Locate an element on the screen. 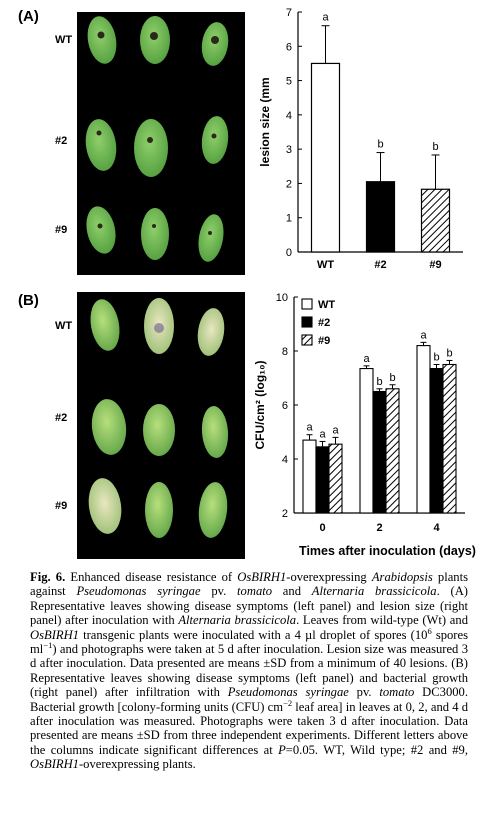 This screenshot has height=840, width=485. y-tick-label: 0 is located at coordinates (289, 253).